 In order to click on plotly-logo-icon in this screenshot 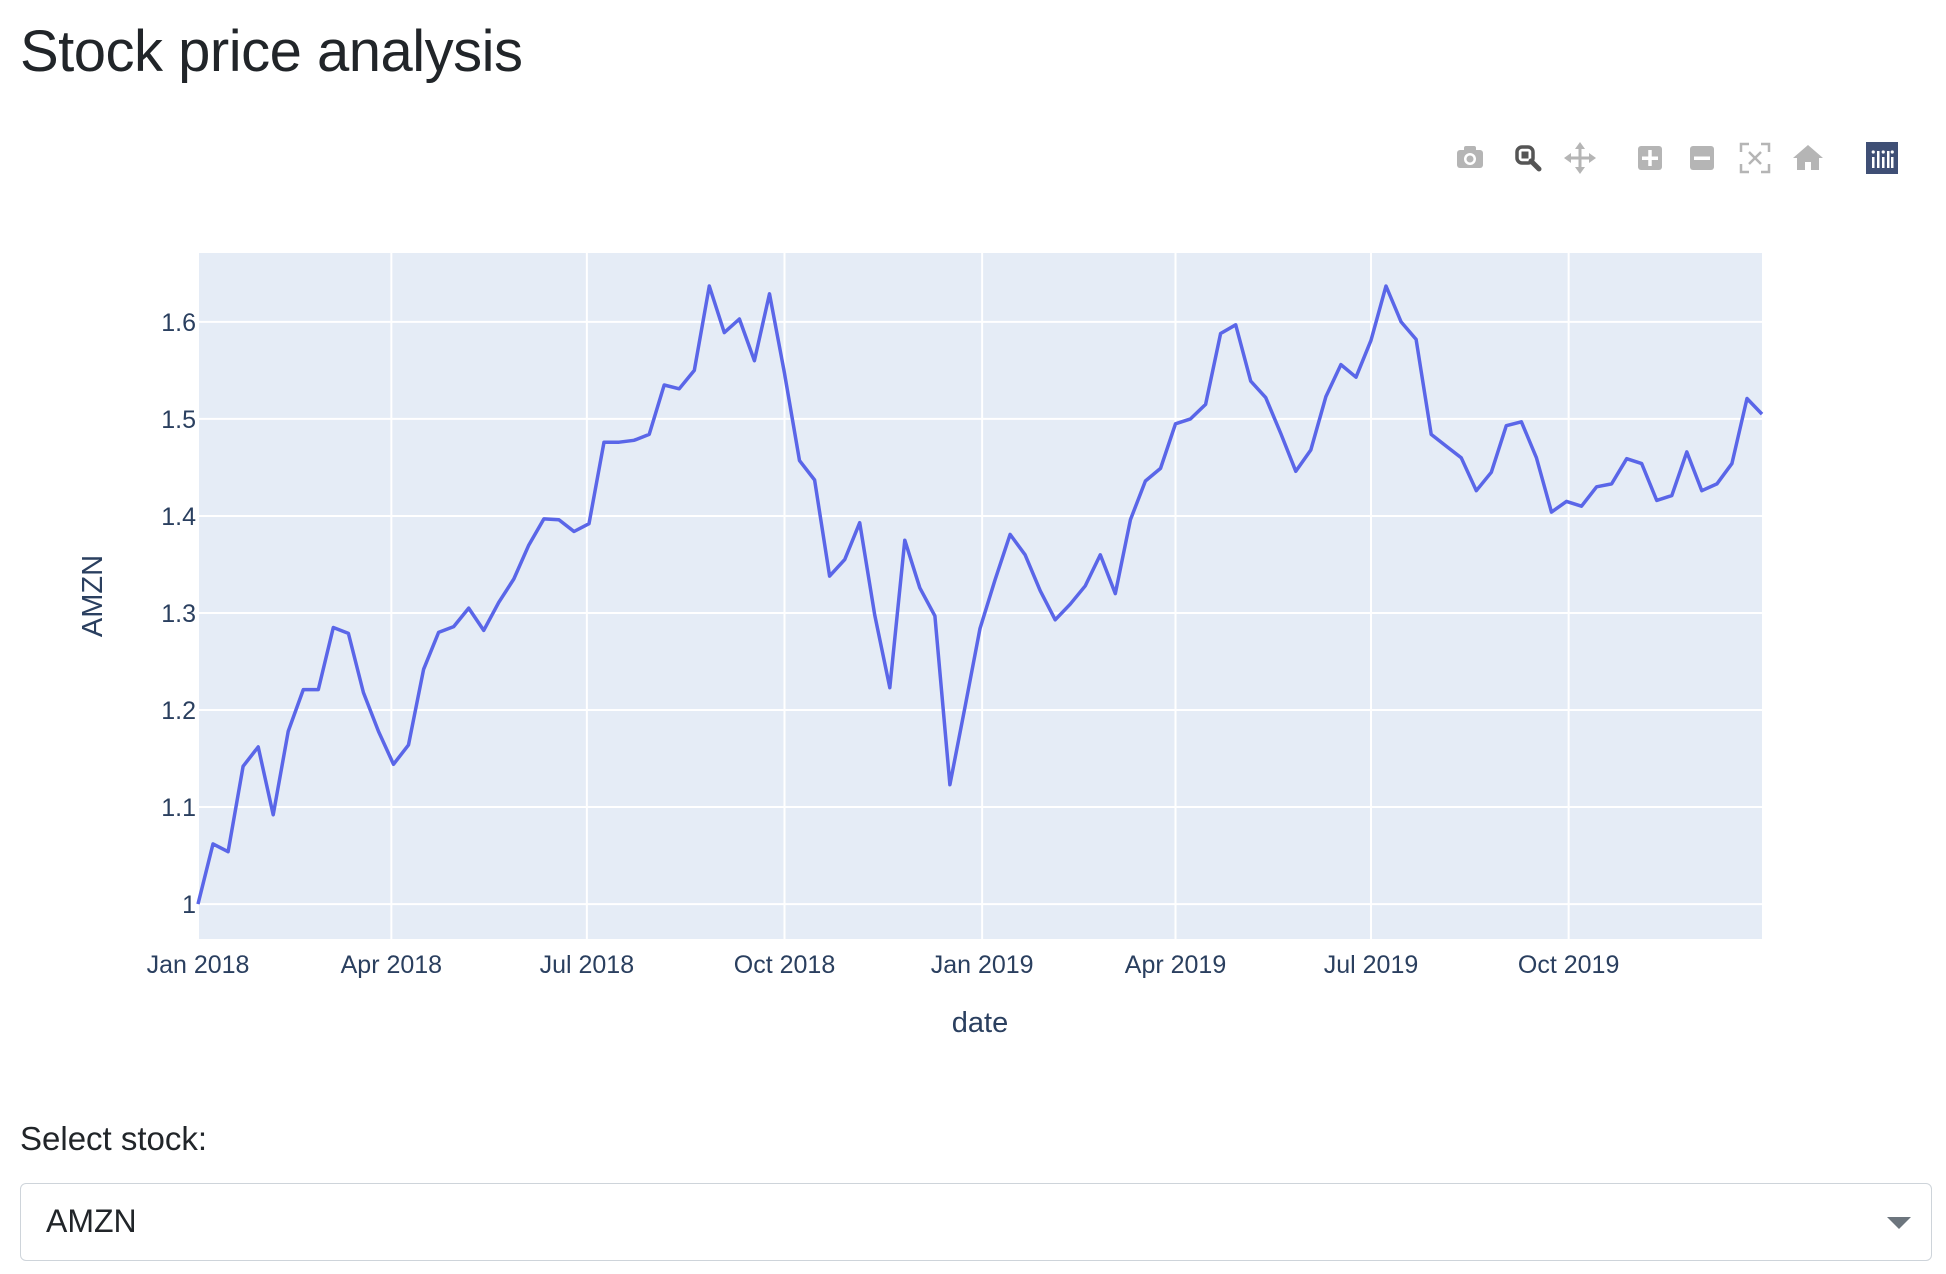, I will do `click(1882, 158)`.